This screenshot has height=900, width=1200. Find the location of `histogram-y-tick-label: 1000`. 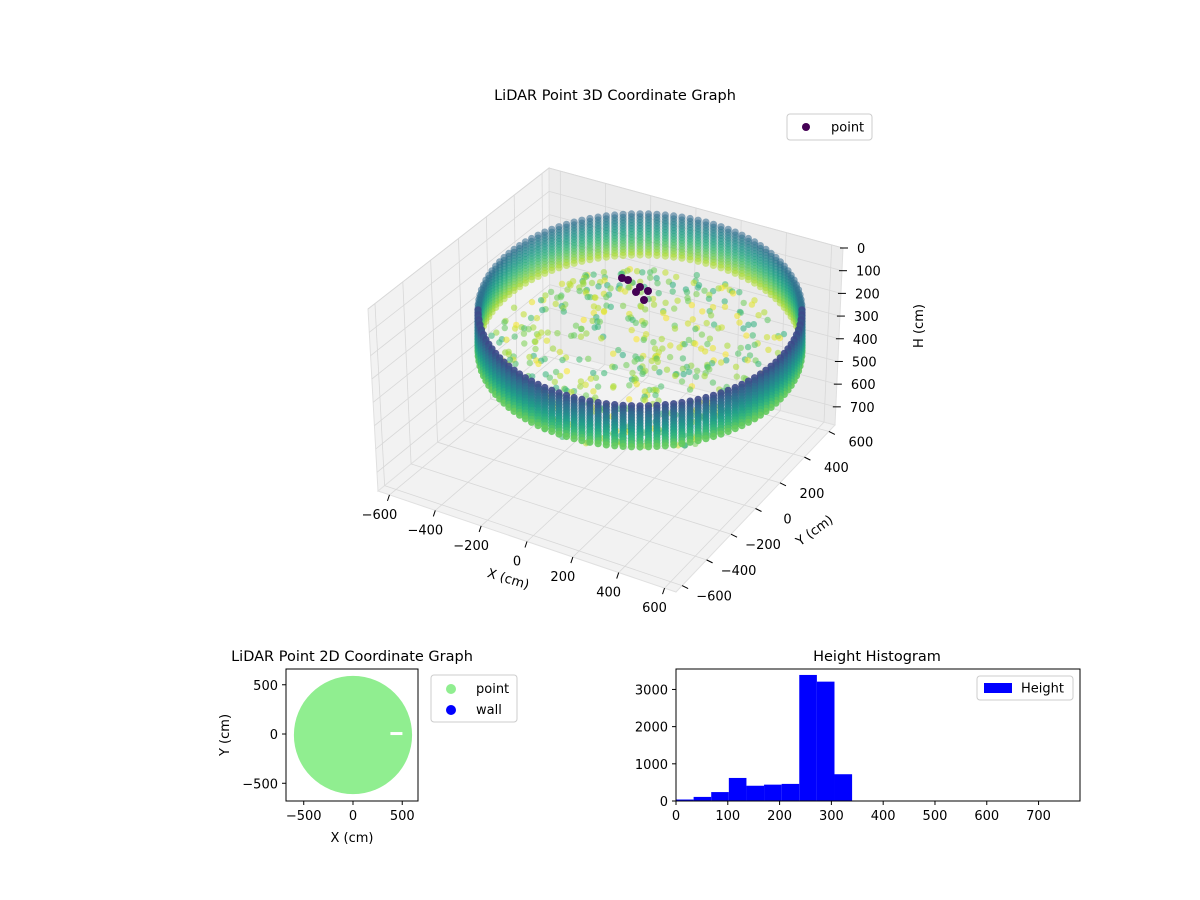

histogram-y-tick-label: 1000 is located at coordinates (651, 765).